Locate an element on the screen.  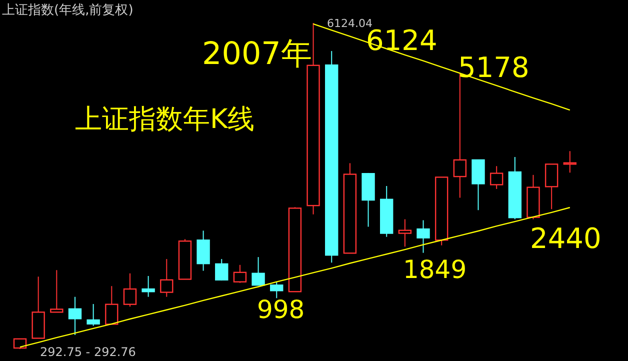
annotation: 998 is located at coordinates (281, 309).